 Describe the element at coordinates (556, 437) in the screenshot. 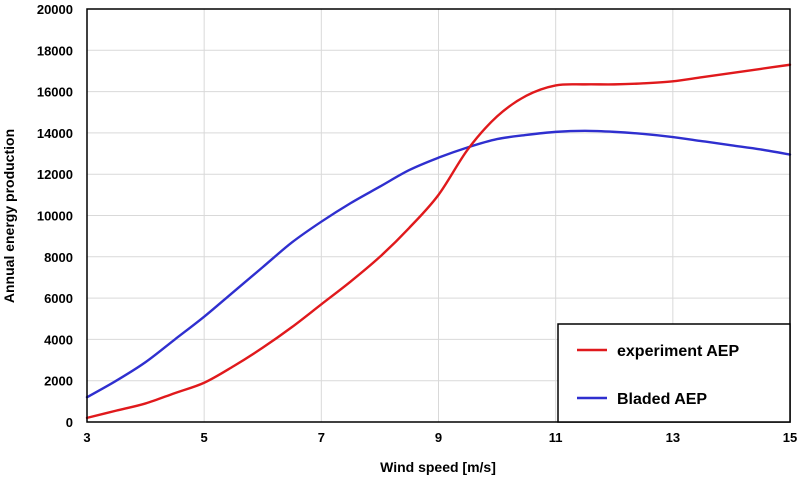

I see `x-tick-label: 11` at that location.